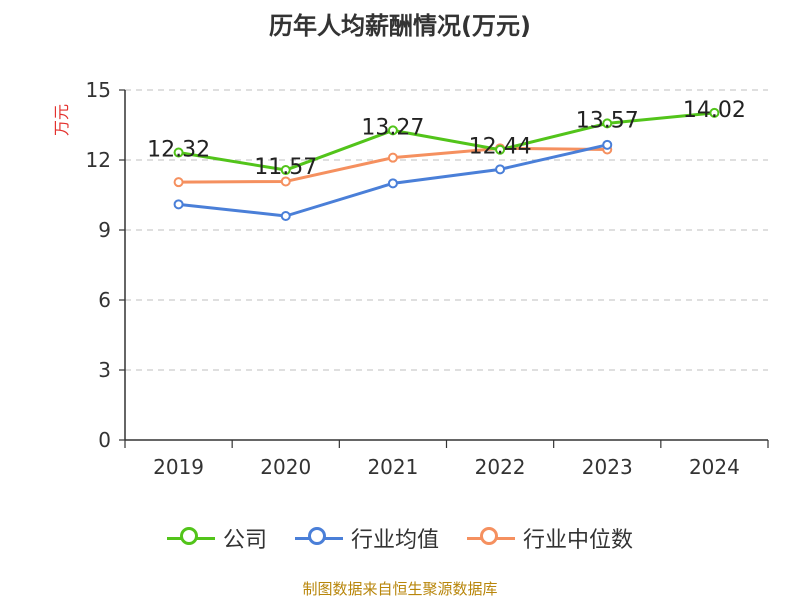  Describe the element at coordinates (285, 467) in the screenshot. I see `x-tick-label: 2020` at that location.